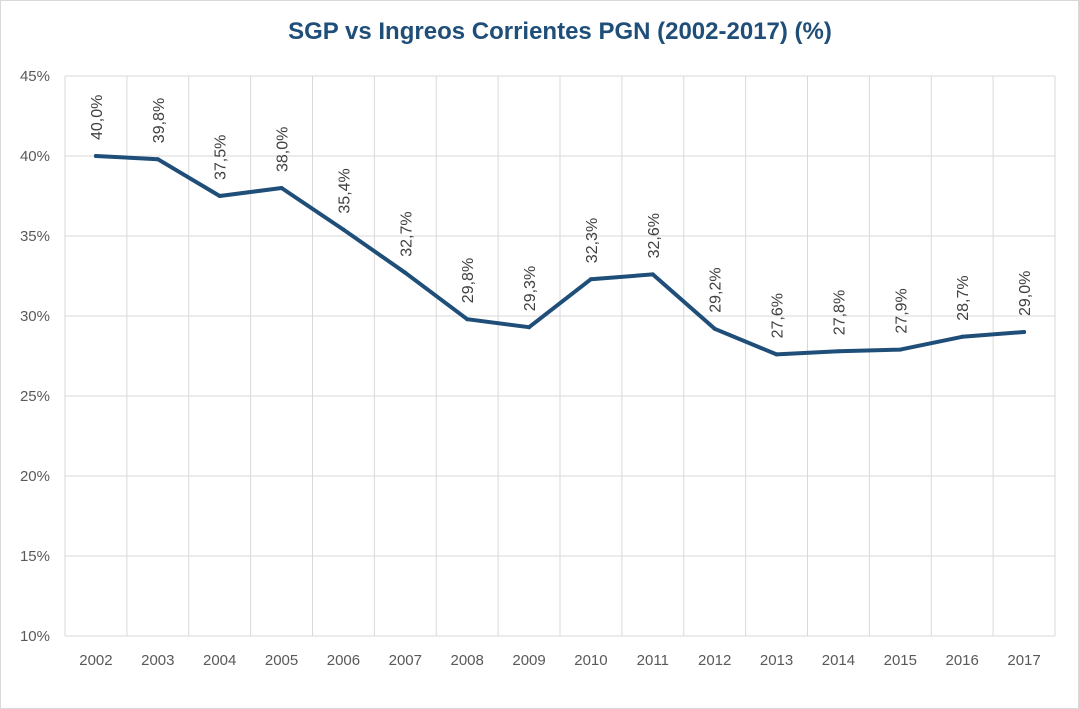 The width and height of the screenshot is (1079, 709). What do you see at coordinates (900, 660) in the screenshot?
I see `x-tick-label: 2015` at bounding box center [900, 660].